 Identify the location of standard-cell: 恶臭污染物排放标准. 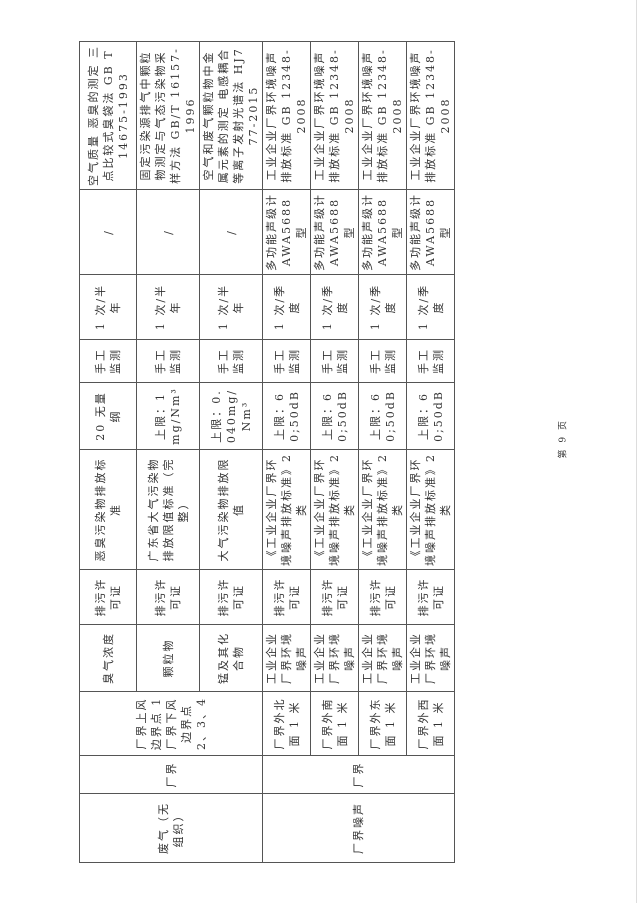
(108, 509).